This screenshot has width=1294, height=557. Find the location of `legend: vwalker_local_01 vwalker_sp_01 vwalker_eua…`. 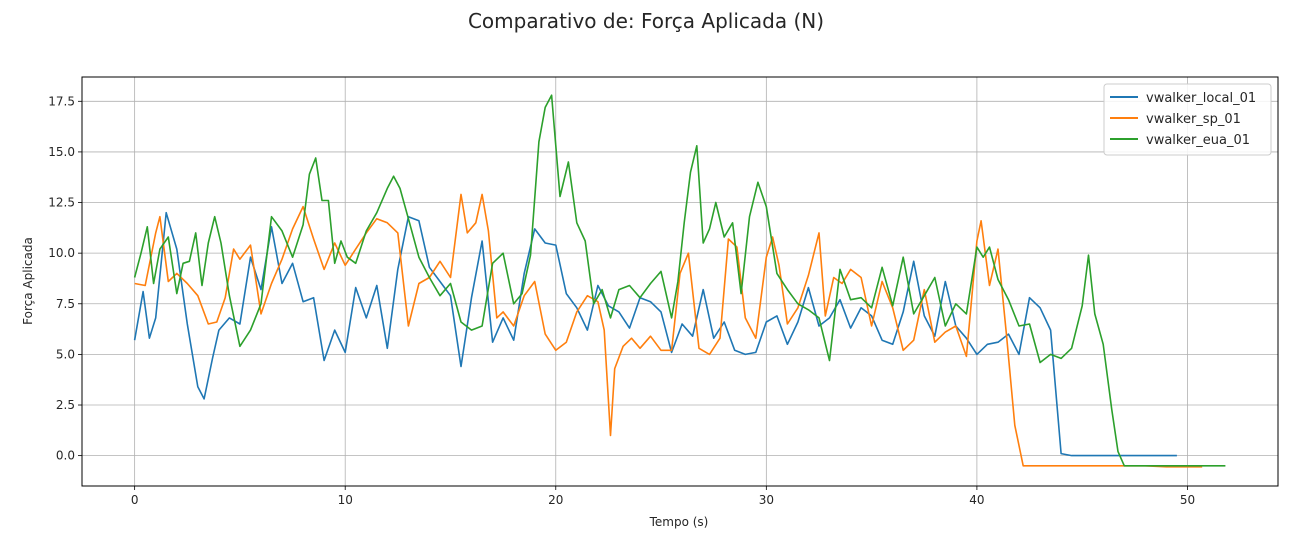

legend: vwalker_local_01 vwalker_sp_01 vwalker_eua… is located at coordinates (1187, 119).